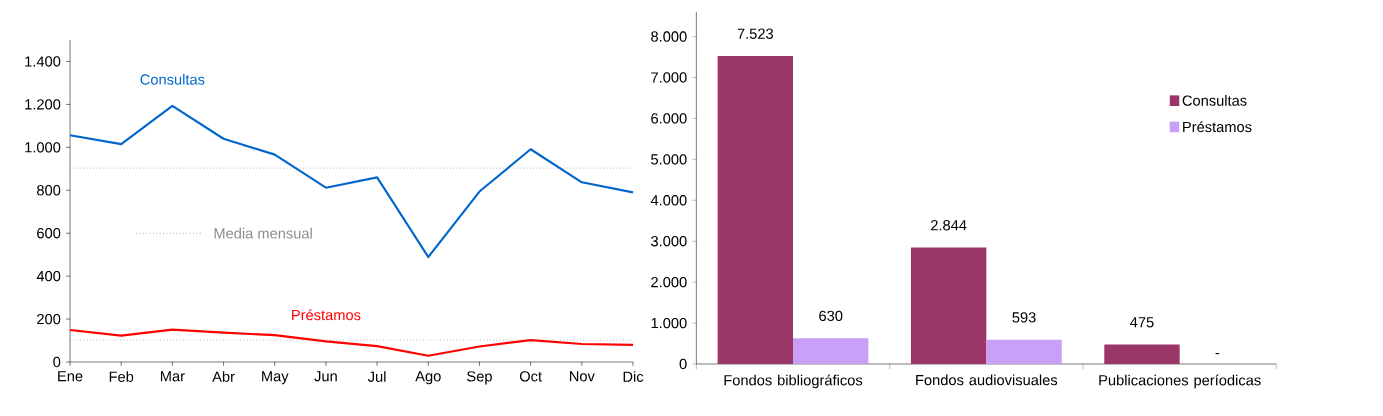 This screenshot has width=1383, height=416. I want to click on y-tick-label: 800, so click(49, 190).